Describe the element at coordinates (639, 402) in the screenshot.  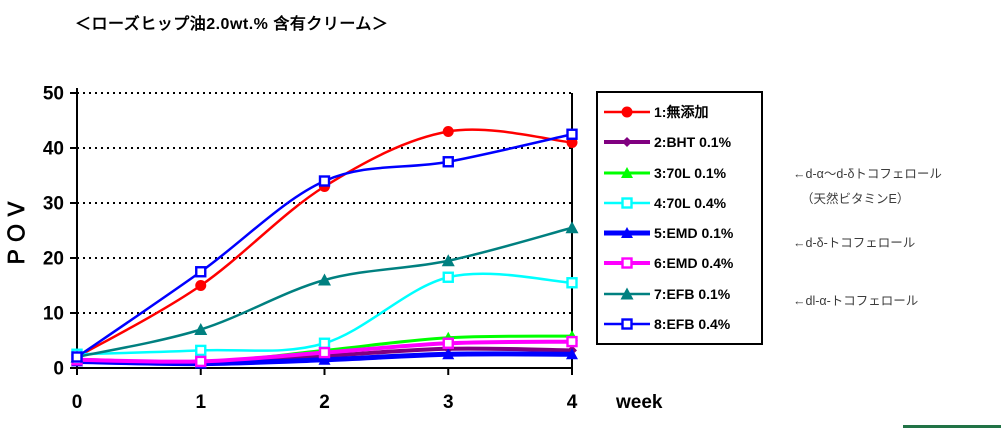
I see `x-axis-title: week` at that location.